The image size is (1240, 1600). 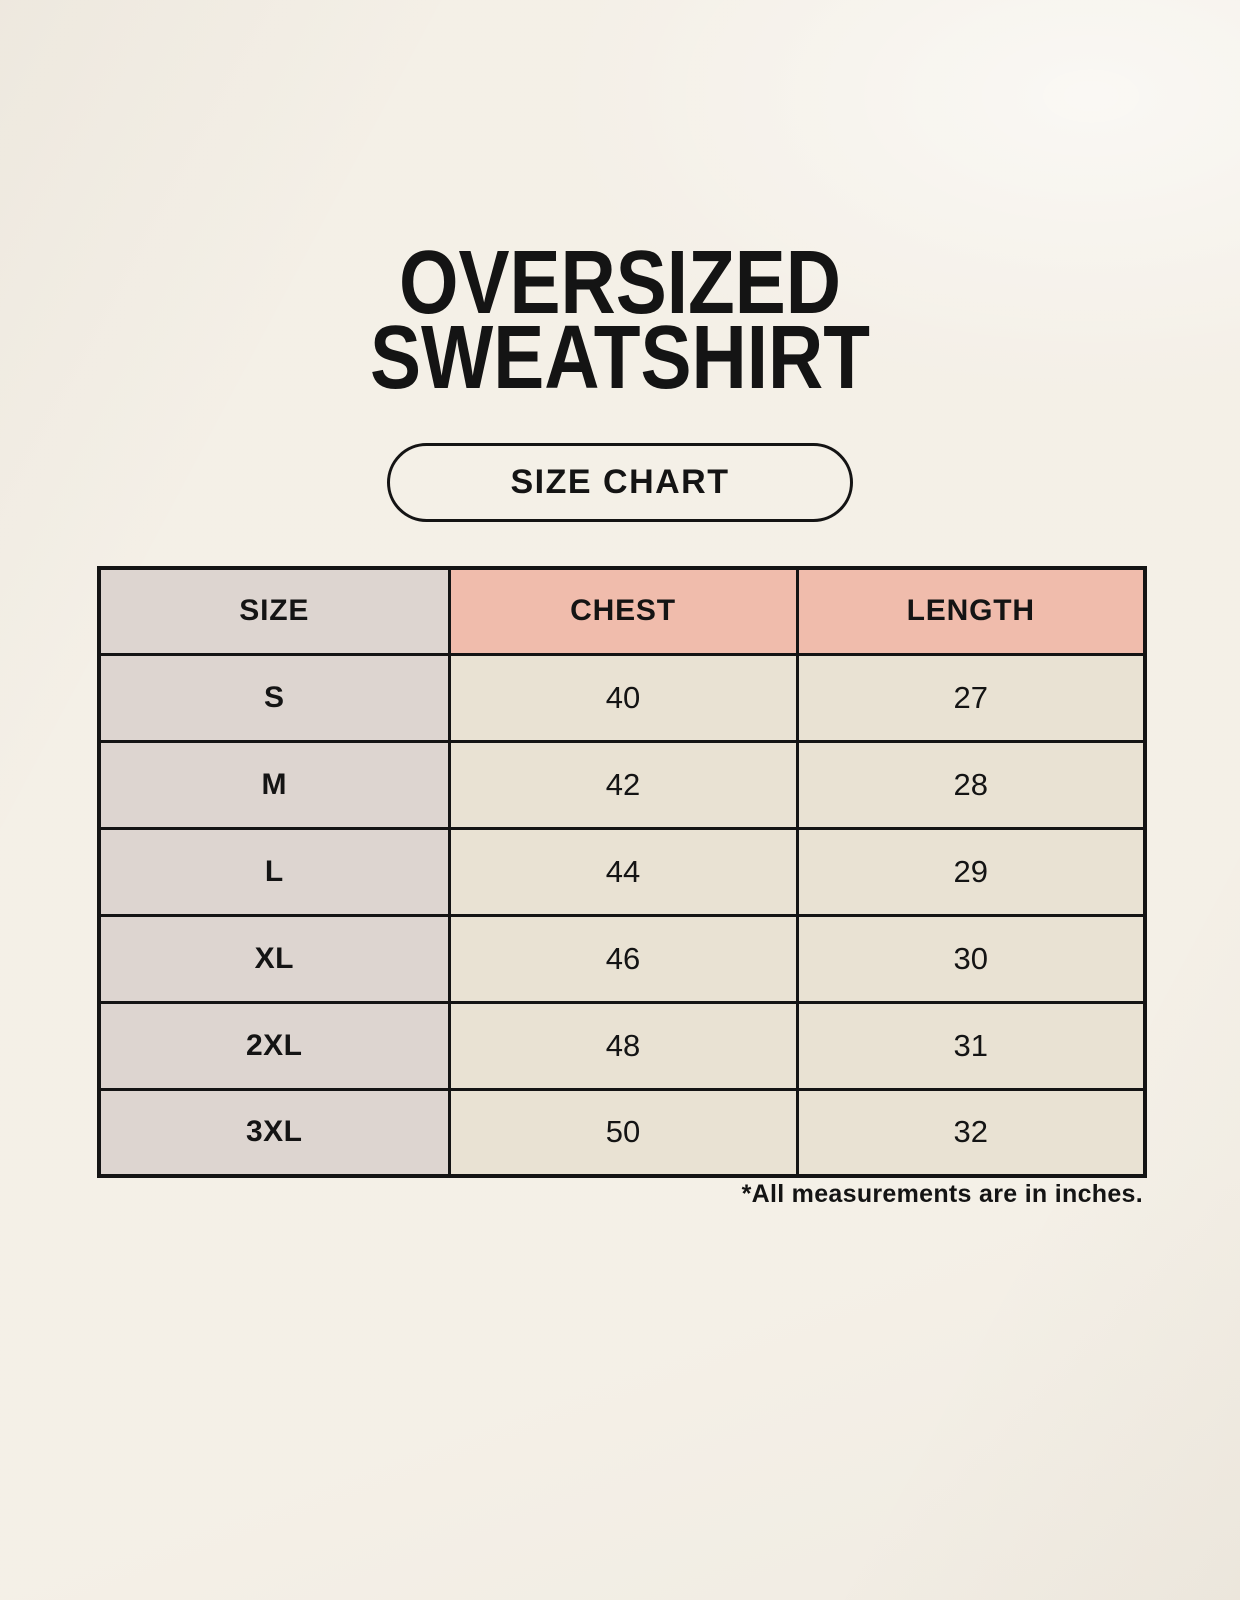 What do you see at coordinates (274, 958) in the screenshot?
I see `size-label: XL` at bounding box center [274, 958].